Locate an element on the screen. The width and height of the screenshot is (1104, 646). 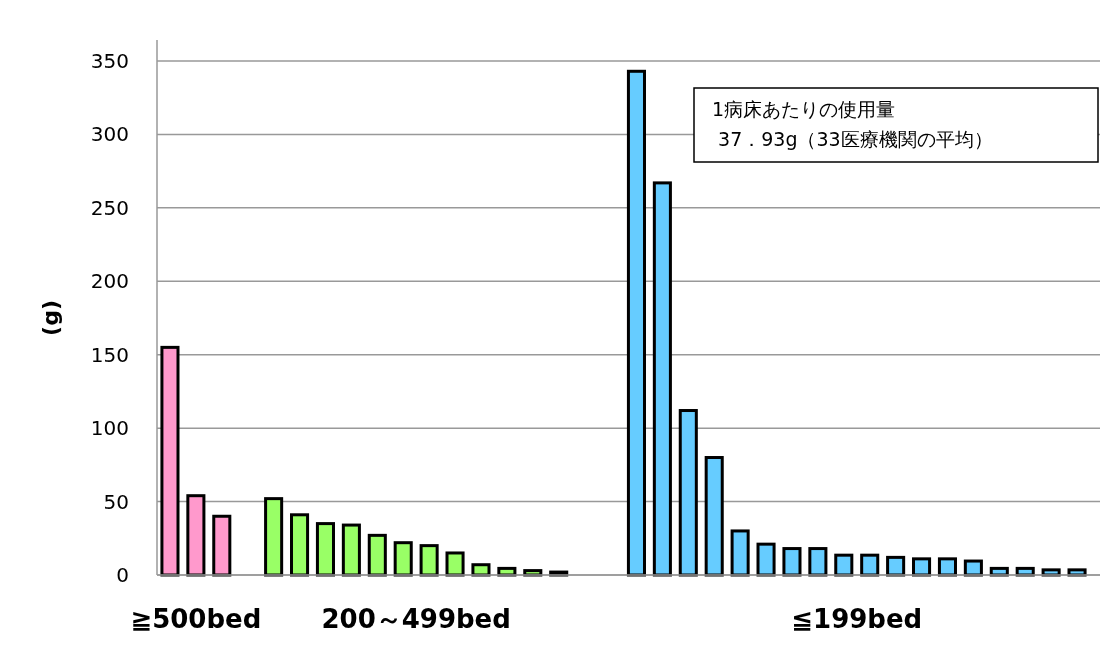
text: 200～499bed is located at coordinates (416, 619).